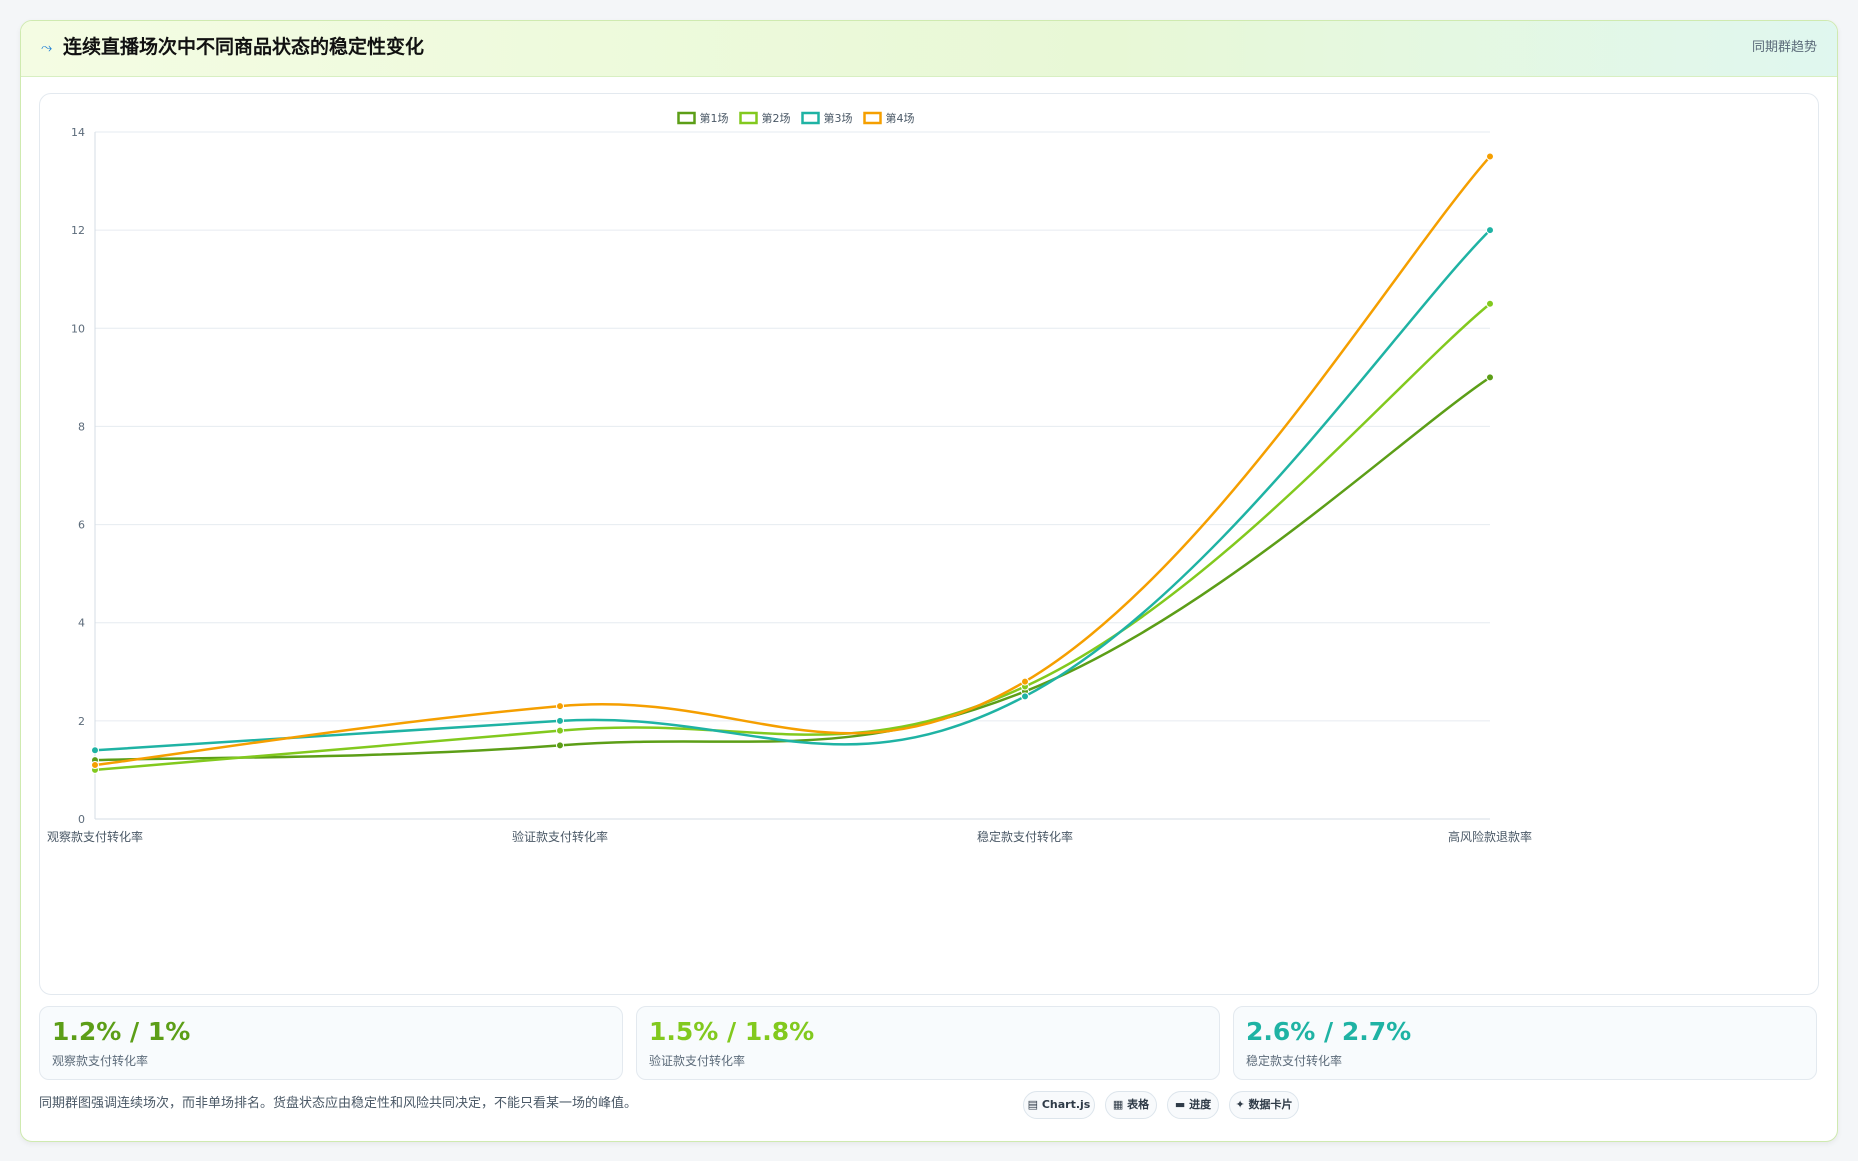 The image size is (1858, 1161). What do you see at coordinates (121, 1031) in the screenshot?
I see `stat-value: 1.2% / 1%` at bounding box center [121, 1031].